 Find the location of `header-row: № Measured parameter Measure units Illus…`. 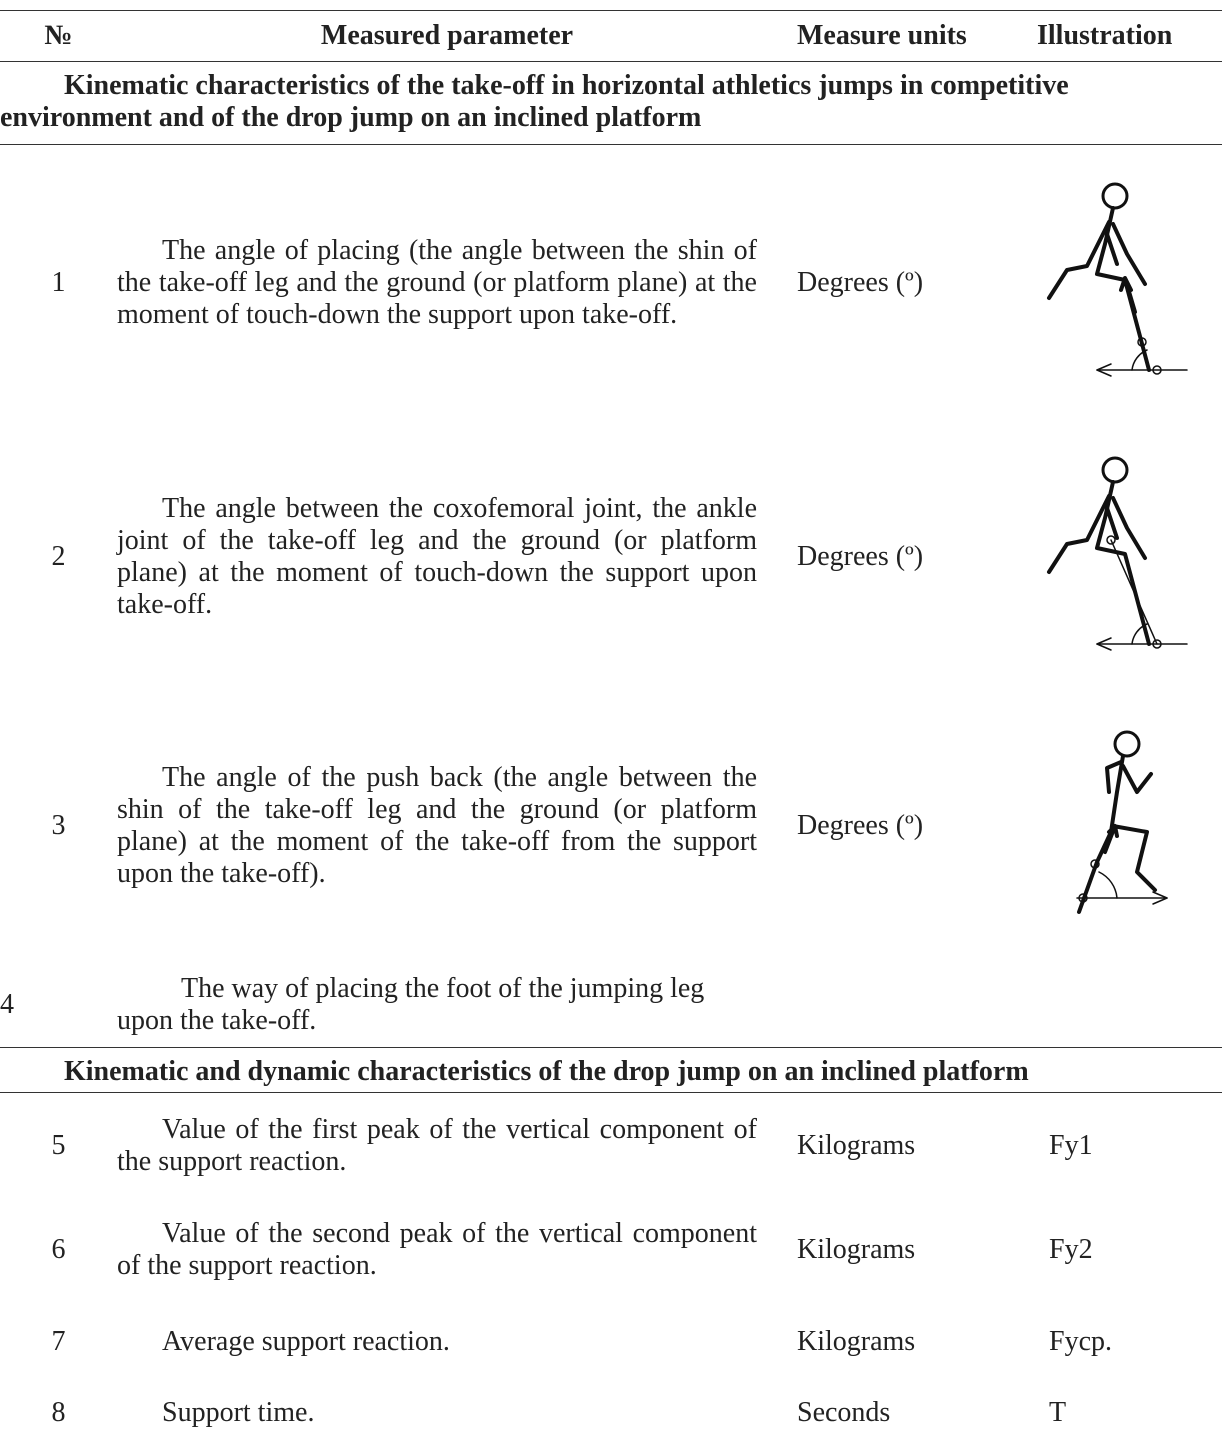

header-row: № Measured parameter Measure units Illus… is located at coordinates (611, 36).